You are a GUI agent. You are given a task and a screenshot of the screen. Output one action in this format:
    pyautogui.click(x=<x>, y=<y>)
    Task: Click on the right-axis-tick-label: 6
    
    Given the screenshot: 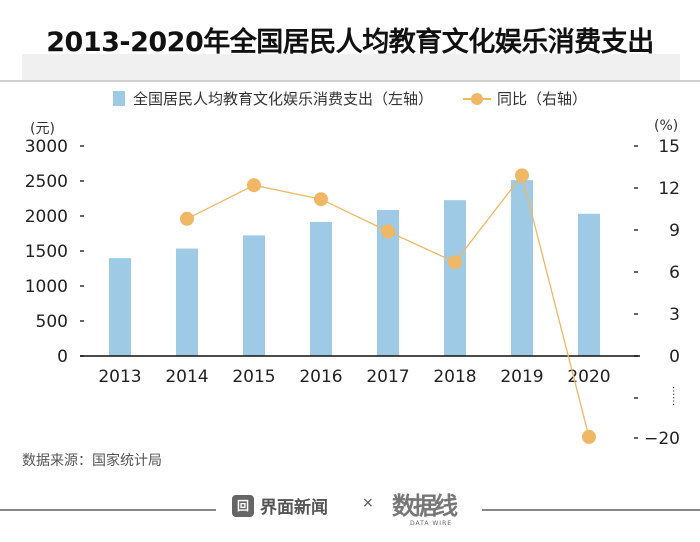 What is the action you would take?
    pyautogui.click(x=674, y=273)
    